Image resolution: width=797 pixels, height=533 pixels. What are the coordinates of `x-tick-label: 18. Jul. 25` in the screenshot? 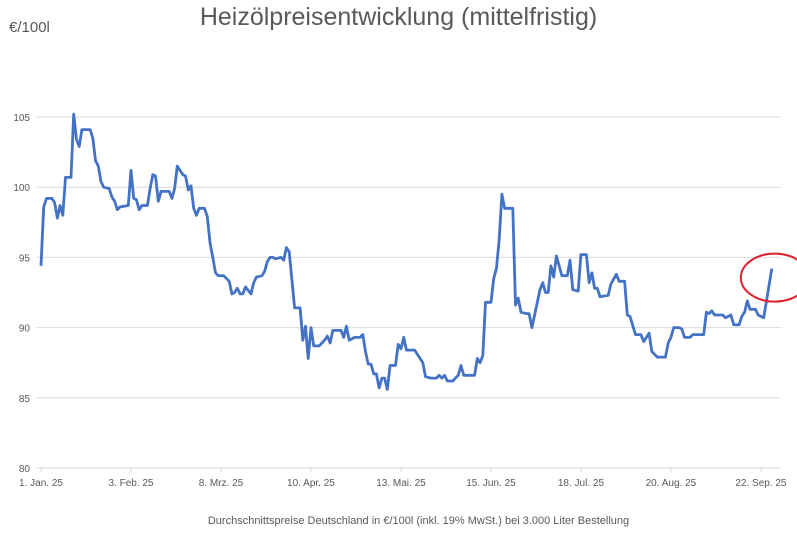 It's located at (581, 483).